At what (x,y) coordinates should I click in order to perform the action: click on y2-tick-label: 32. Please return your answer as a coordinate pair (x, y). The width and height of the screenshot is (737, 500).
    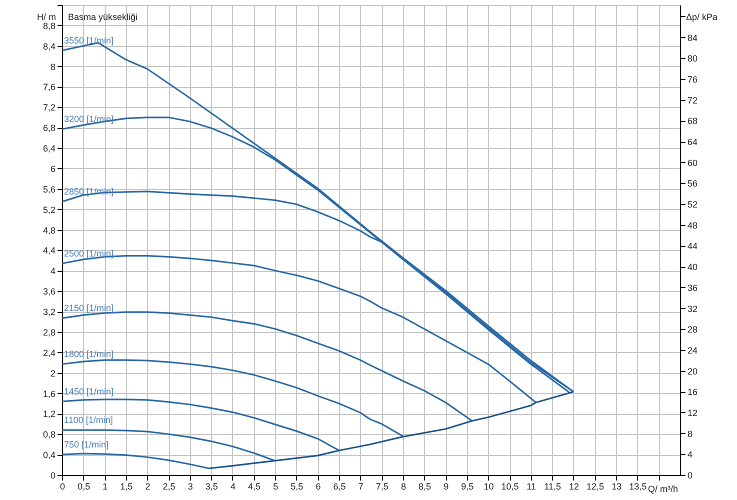
    Looking at the image, I should click on (693, 309).